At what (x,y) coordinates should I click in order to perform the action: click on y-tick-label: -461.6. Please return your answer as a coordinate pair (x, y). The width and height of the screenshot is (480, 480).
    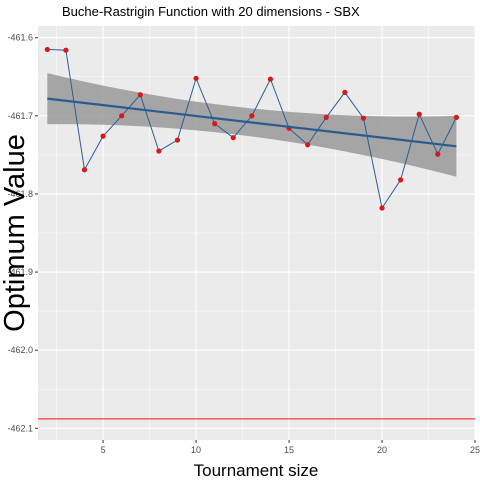
    Looking at the image, I should click on (20, 38).